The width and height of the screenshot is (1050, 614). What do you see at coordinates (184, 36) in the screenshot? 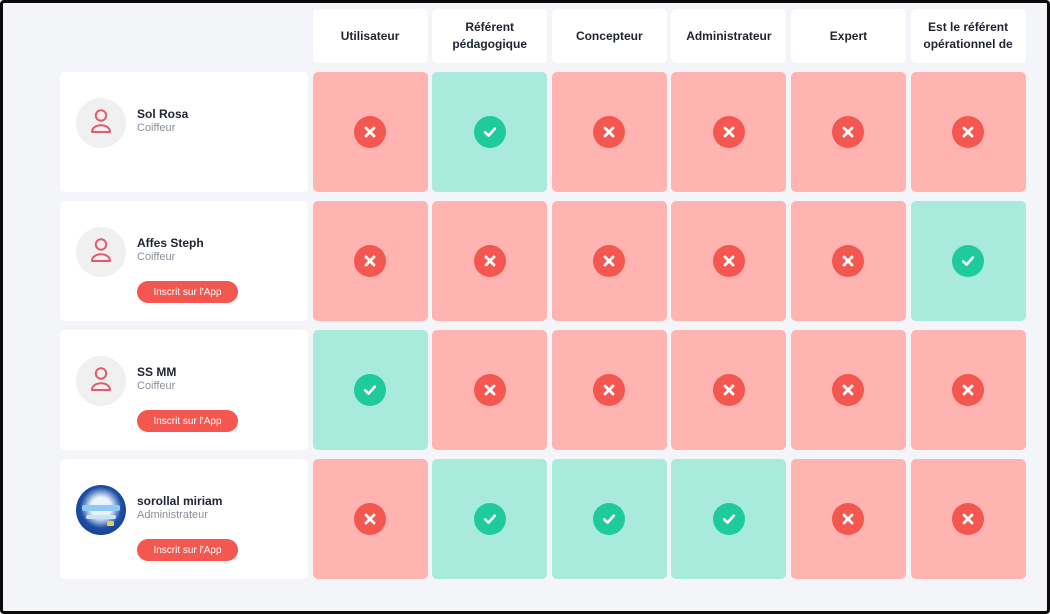
I see `header-corner` at bounding box center [184, 36].